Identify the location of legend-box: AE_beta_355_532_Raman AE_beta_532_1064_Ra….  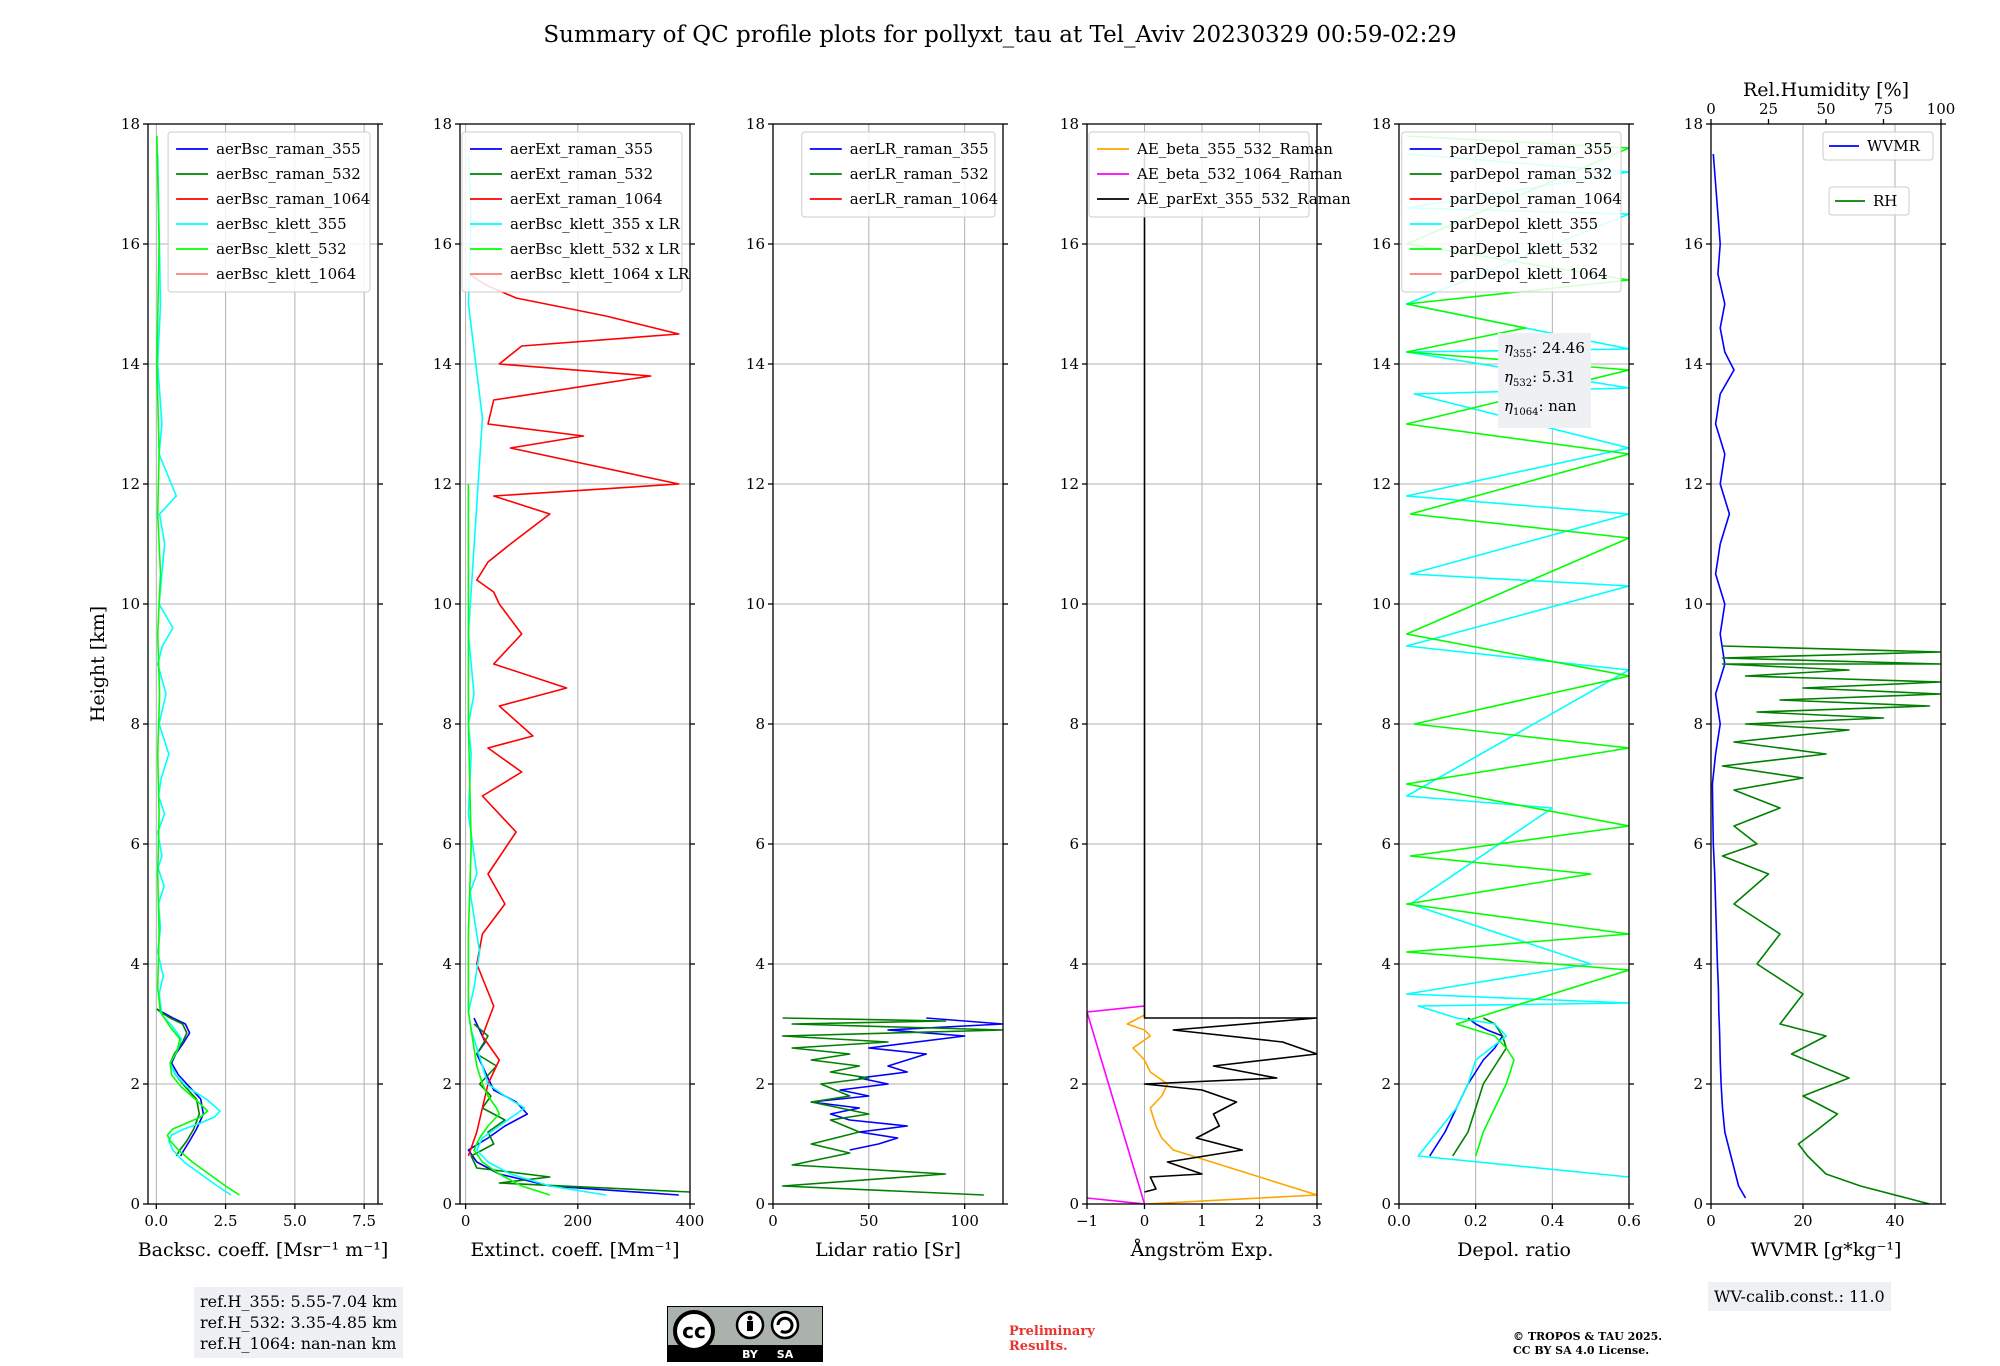
(1219, 174).